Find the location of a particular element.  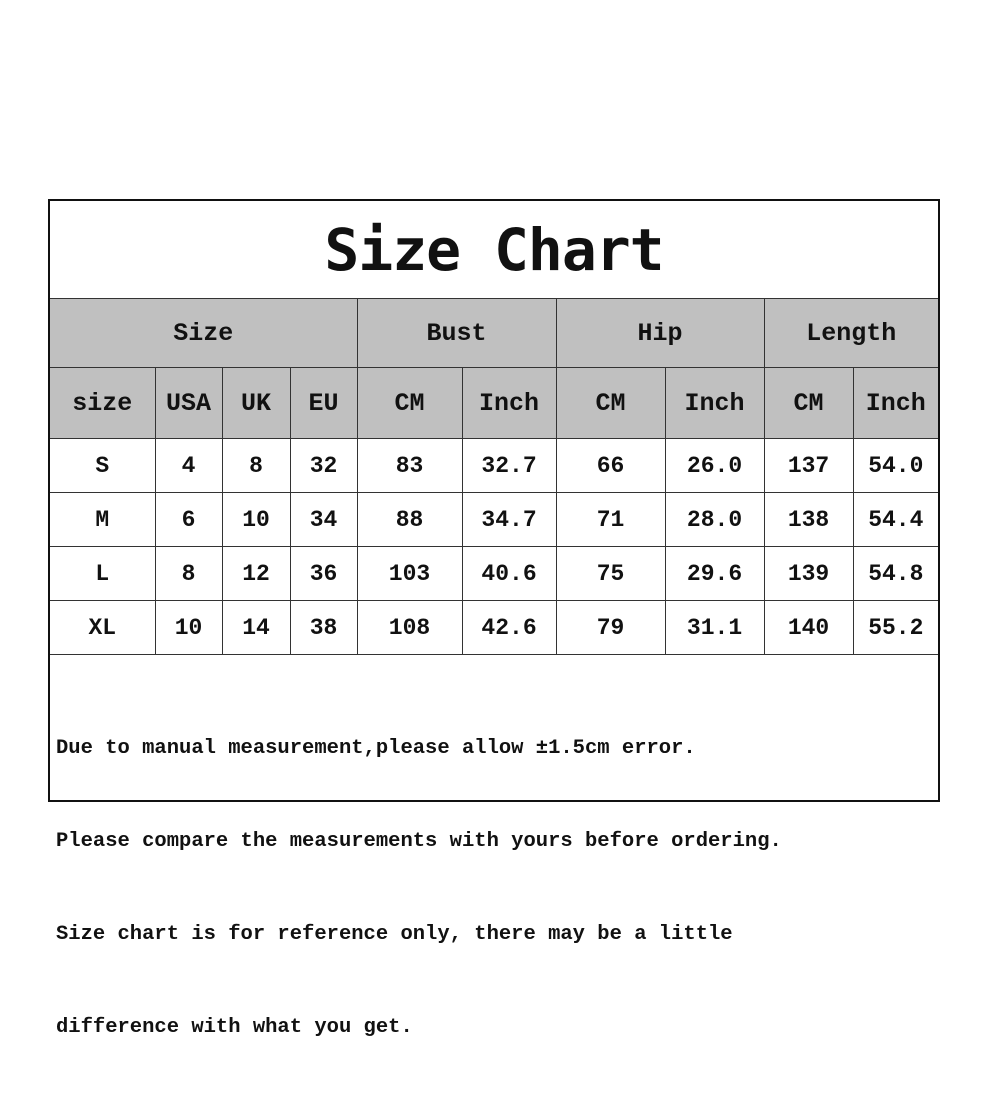

table-cell: 12 is located at coordinates (256, 573).